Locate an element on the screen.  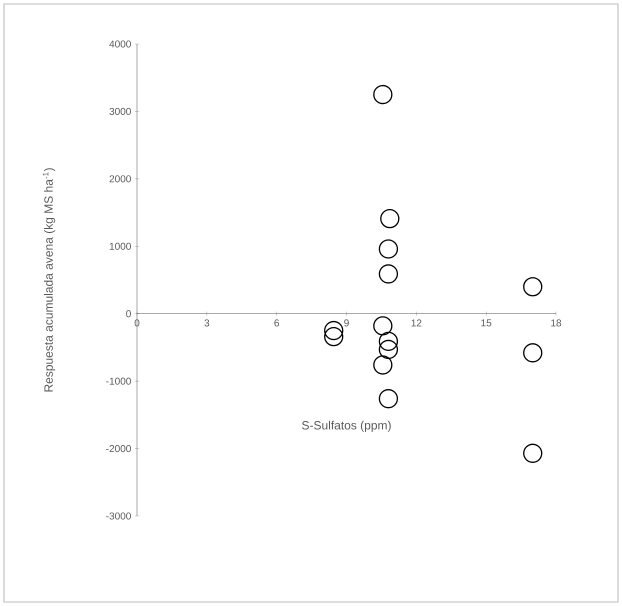
x-tick-label: 15 is located at coordinates (486, 322).